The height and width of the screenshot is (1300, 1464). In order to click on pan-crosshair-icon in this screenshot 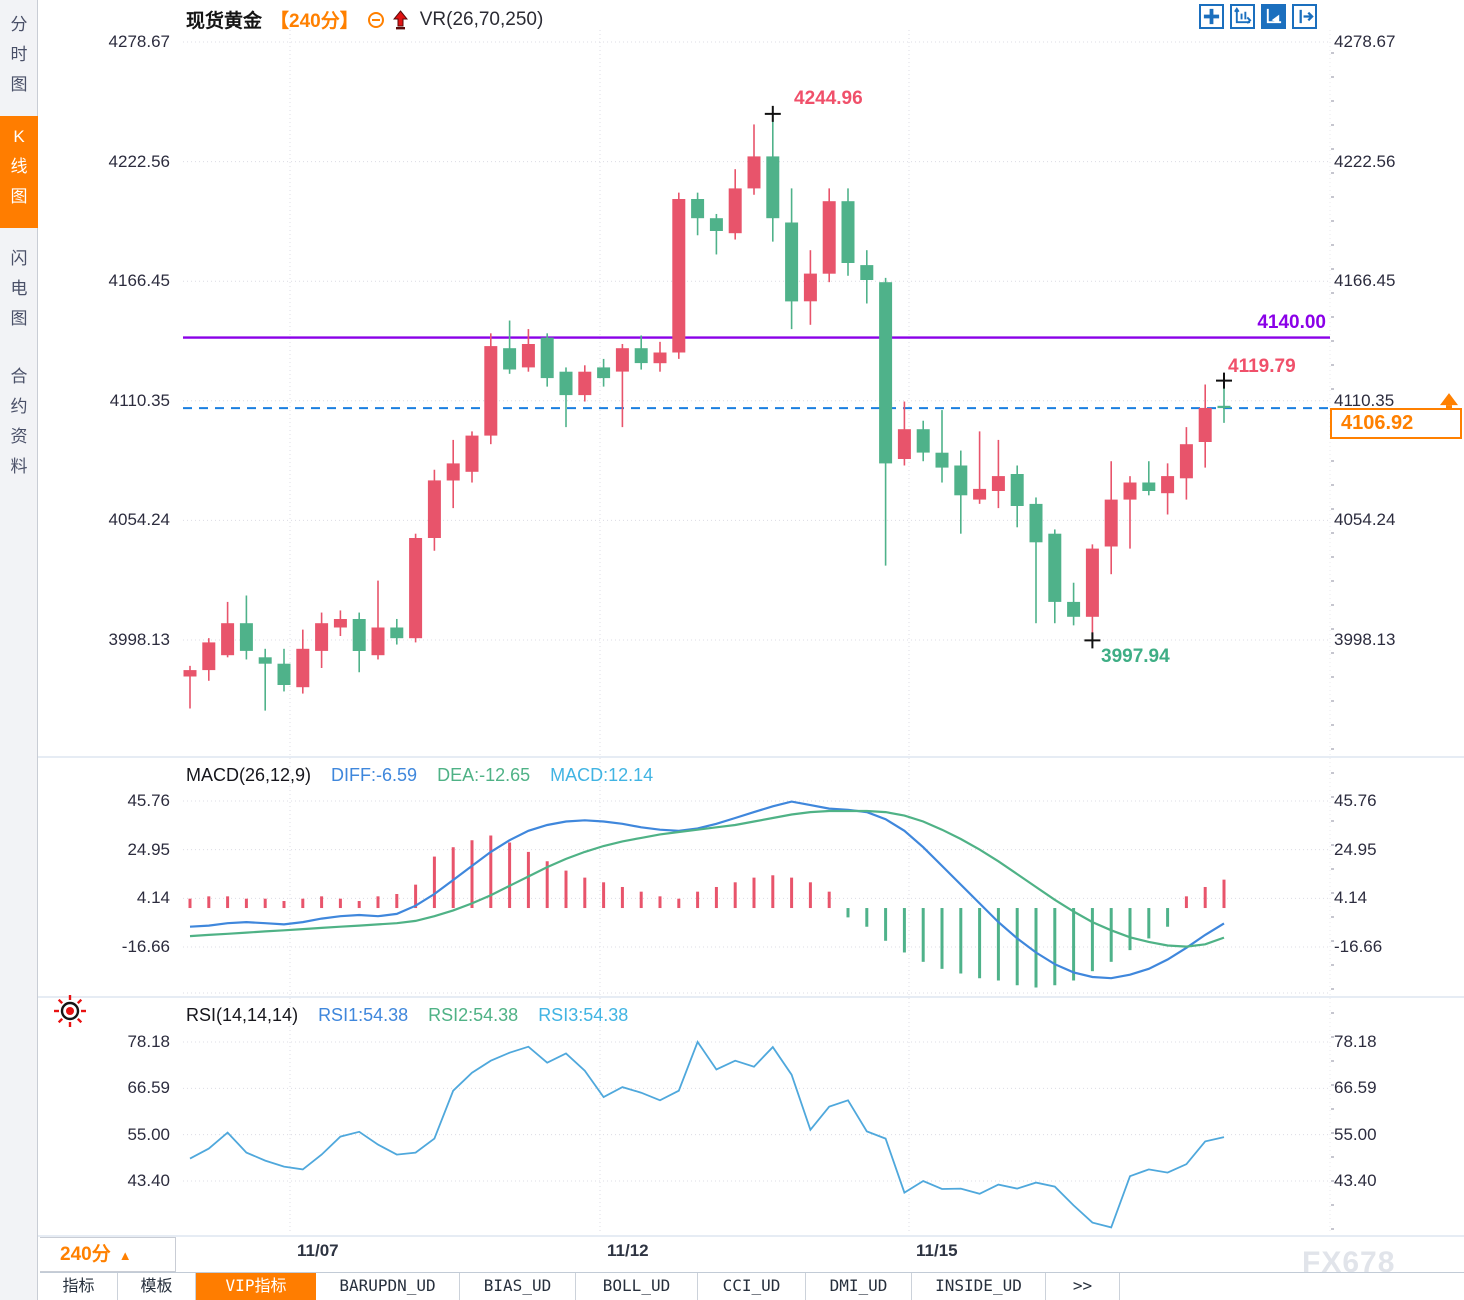, I will do `click(1211, 16)`.